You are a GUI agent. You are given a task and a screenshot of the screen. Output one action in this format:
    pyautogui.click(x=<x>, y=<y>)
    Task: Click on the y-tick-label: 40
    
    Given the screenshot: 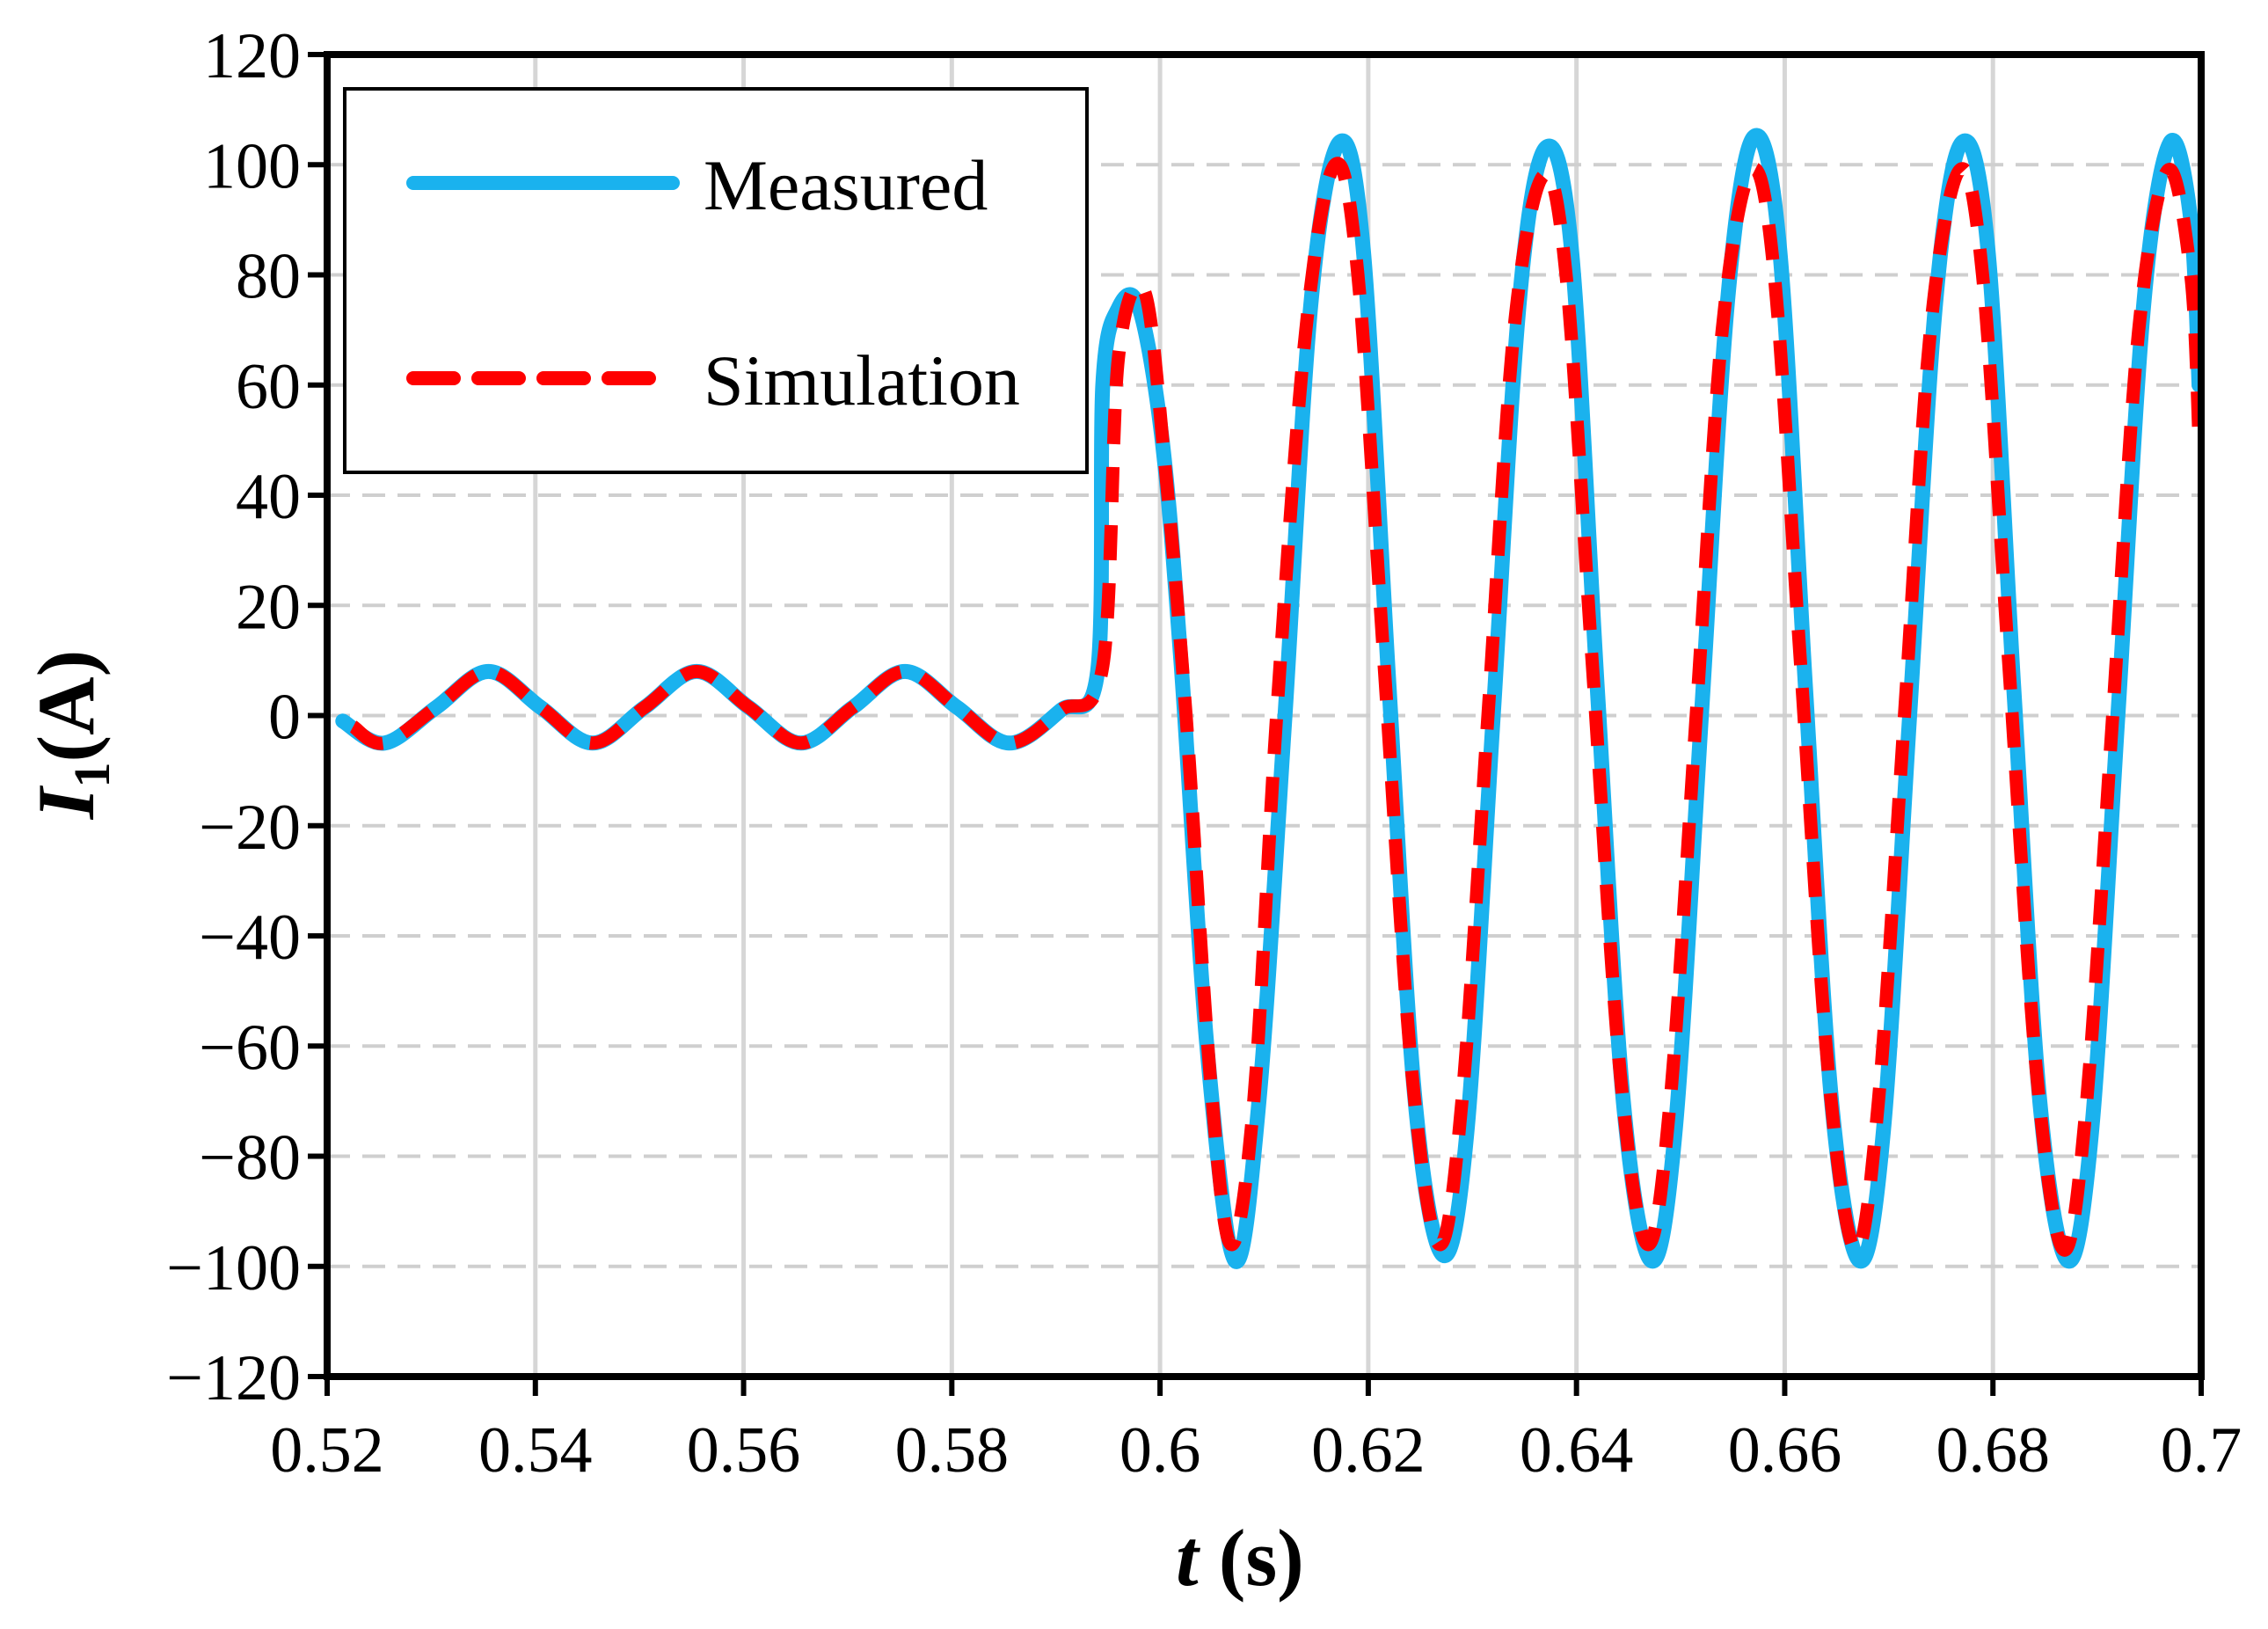 What is the action you would take?
    pyautogui.click(x=268, y=497)
    